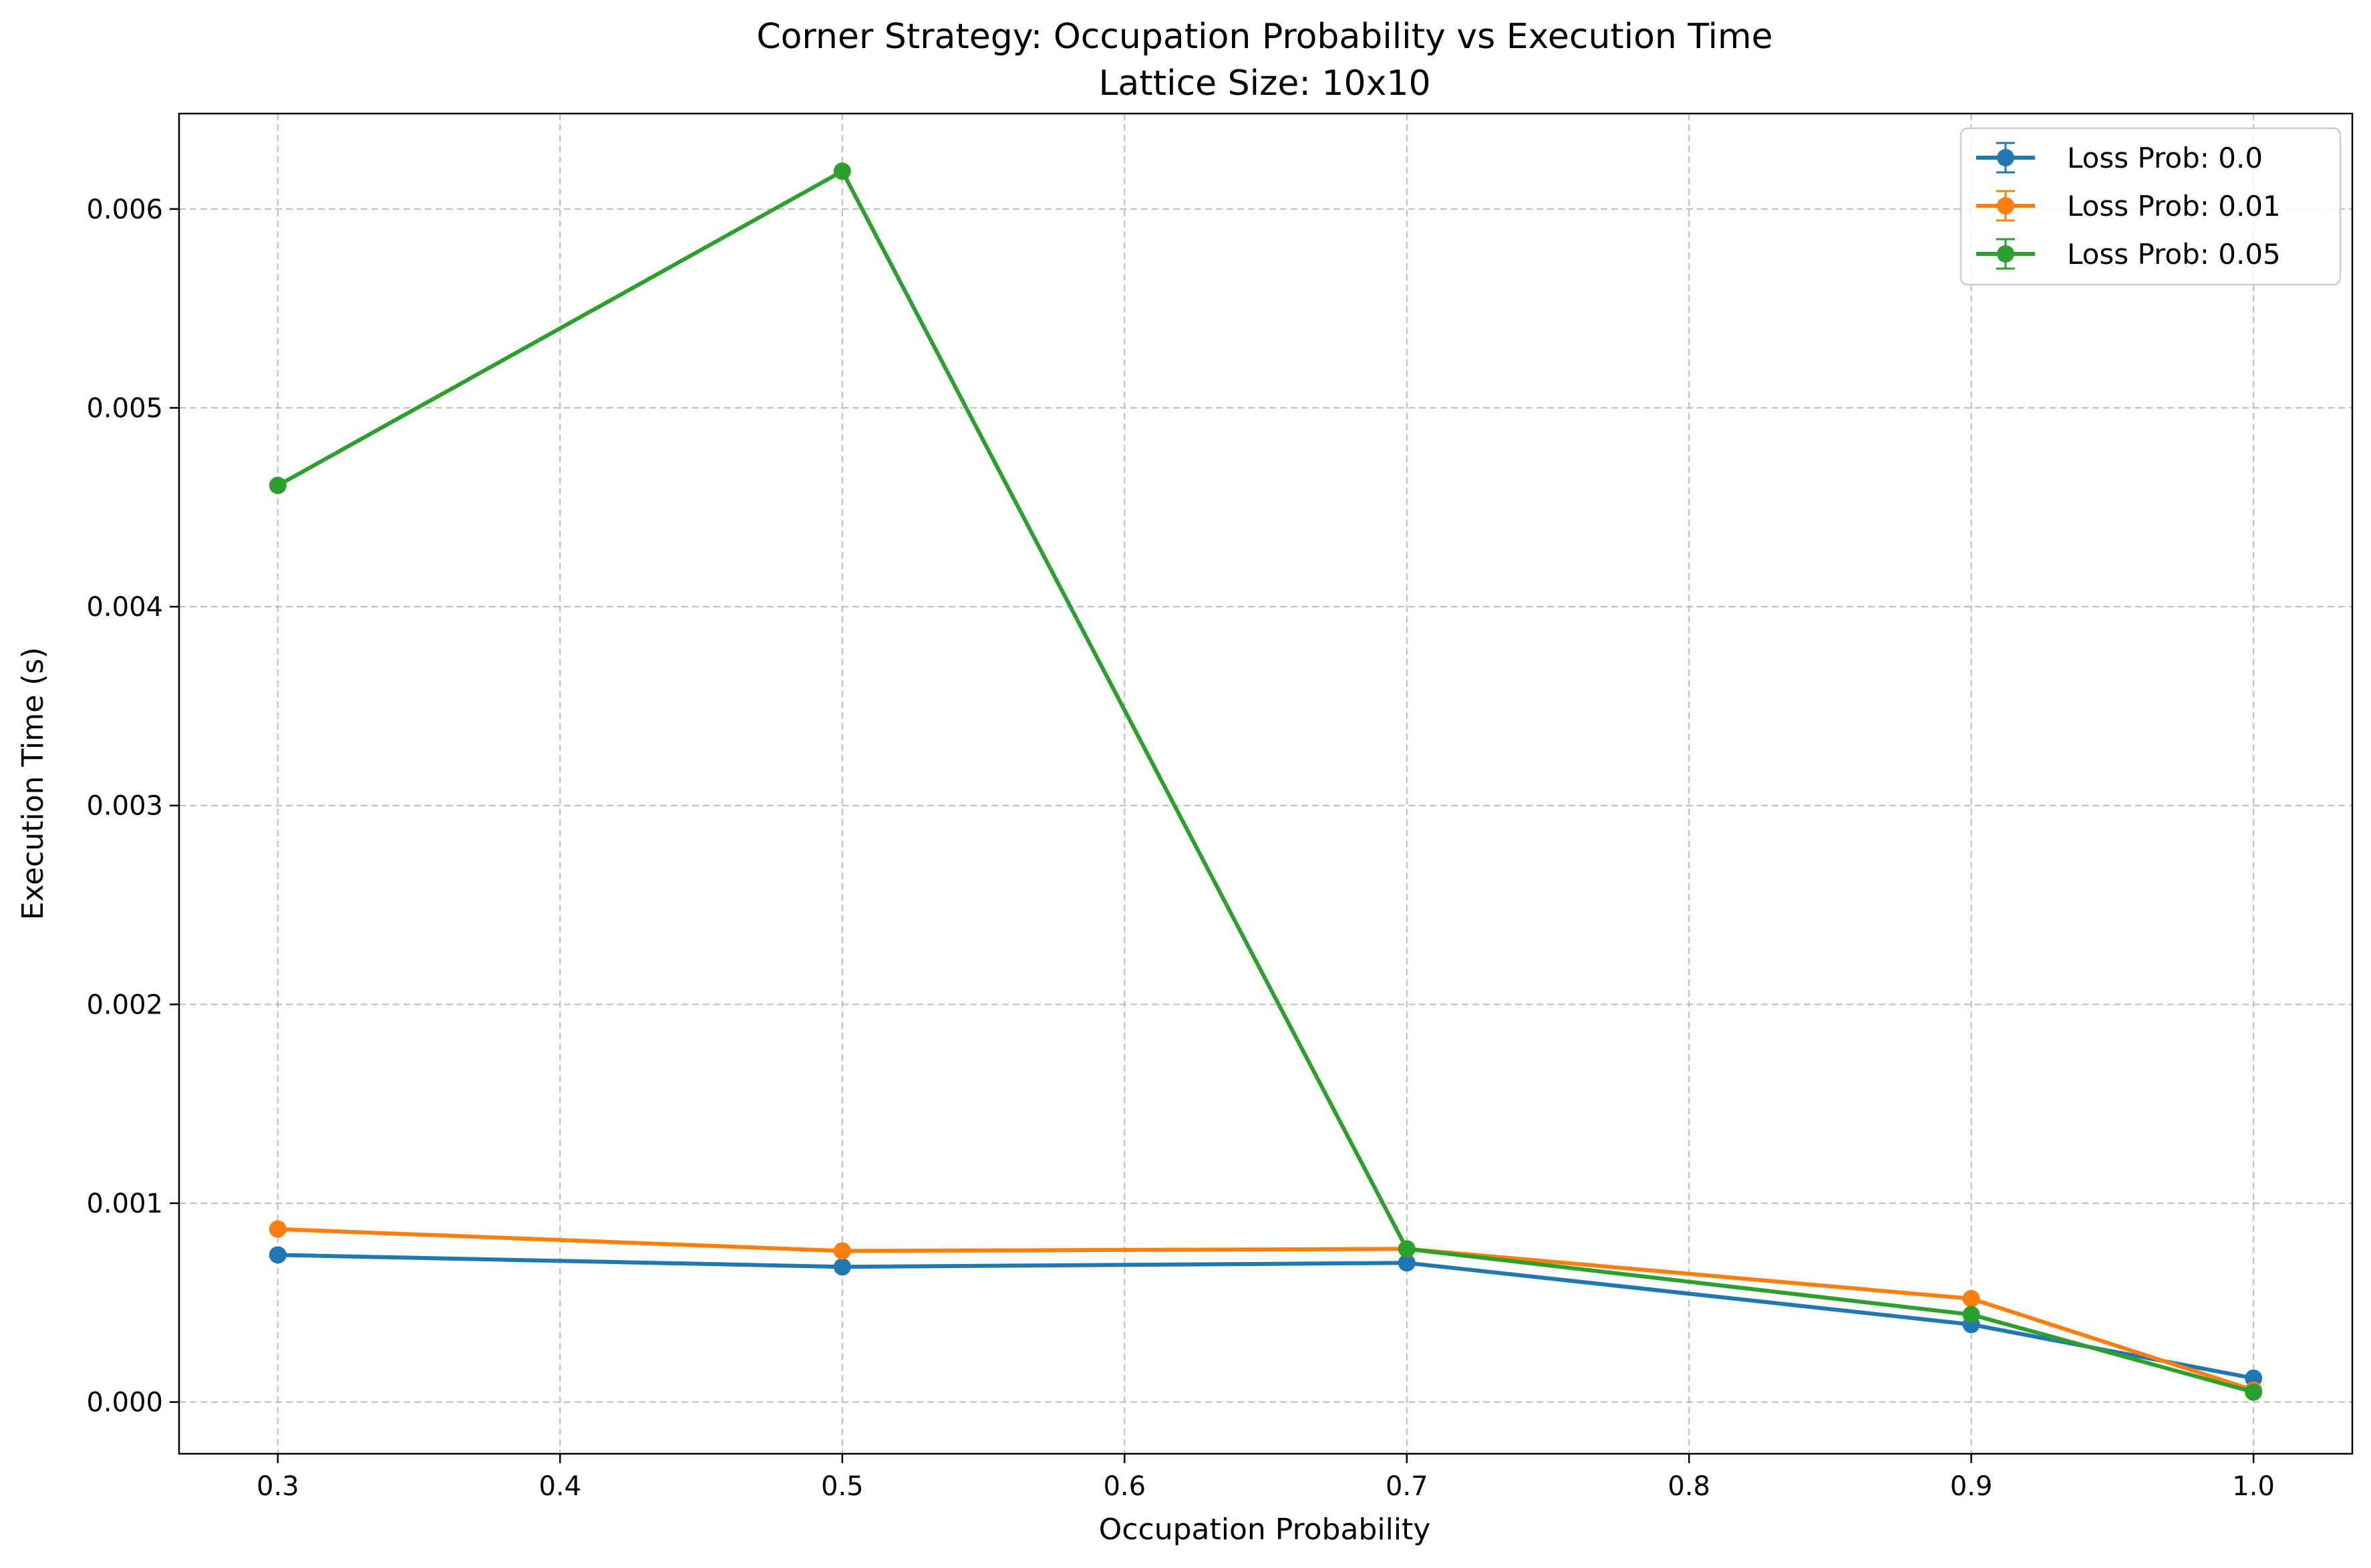 Image resolution: width=2371 pixels, height=1568 pixels. I want to click on legend-label: Loss Prob: 0.01, so click(2174, 206).